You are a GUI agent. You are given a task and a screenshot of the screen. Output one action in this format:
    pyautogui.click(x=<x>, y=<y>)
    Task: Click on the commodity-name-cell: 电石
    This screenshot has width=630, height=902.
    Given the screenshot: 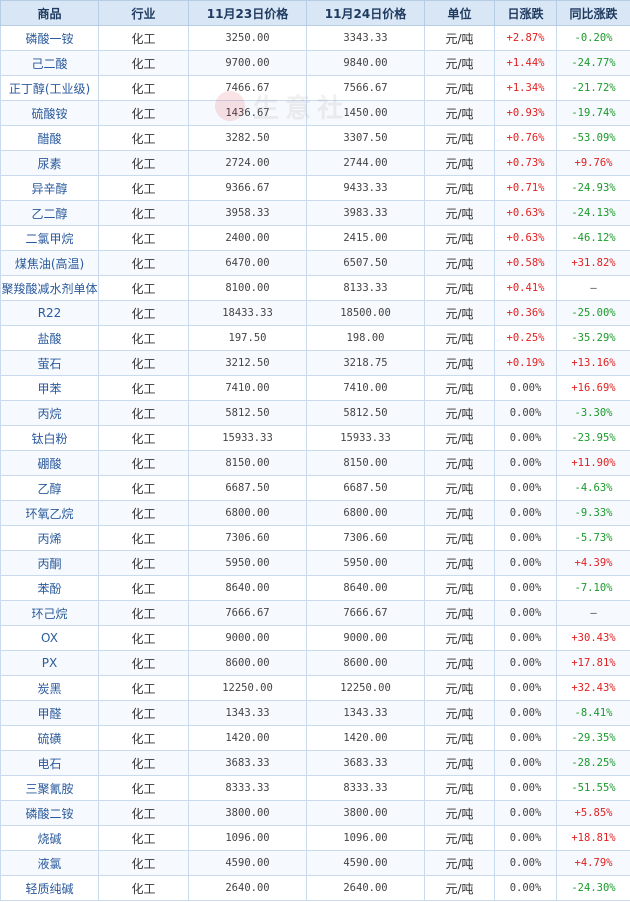 What is the action you would take?
    pyautogui.click(x=49, y=763)
    